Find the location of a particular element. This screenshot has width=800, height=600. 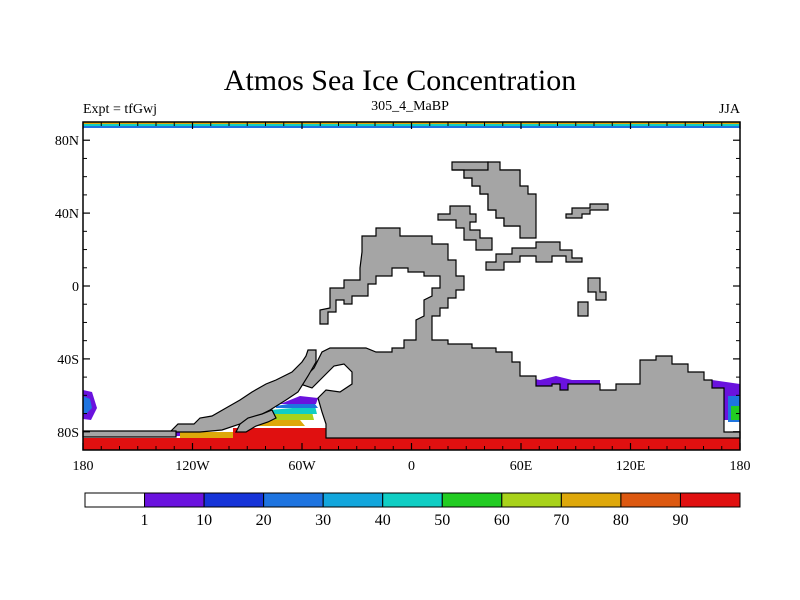

land-east-islands is located at coordinates (597, 289).